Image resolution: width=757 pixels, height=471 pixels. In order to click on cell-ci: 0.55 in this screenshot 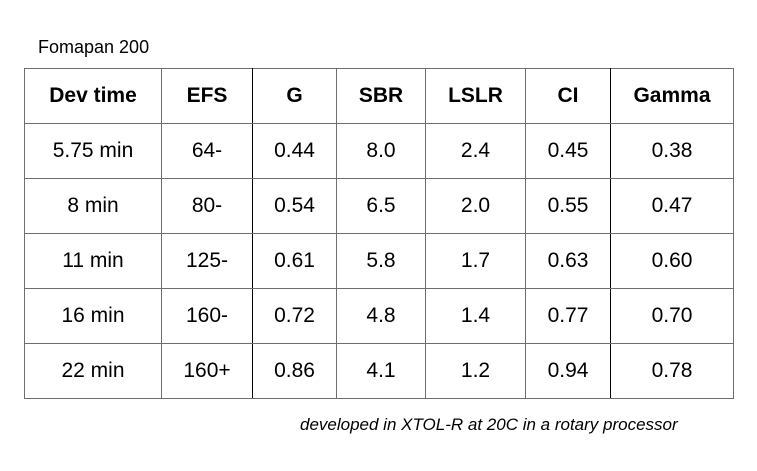, I will do `click(568, 206)`.